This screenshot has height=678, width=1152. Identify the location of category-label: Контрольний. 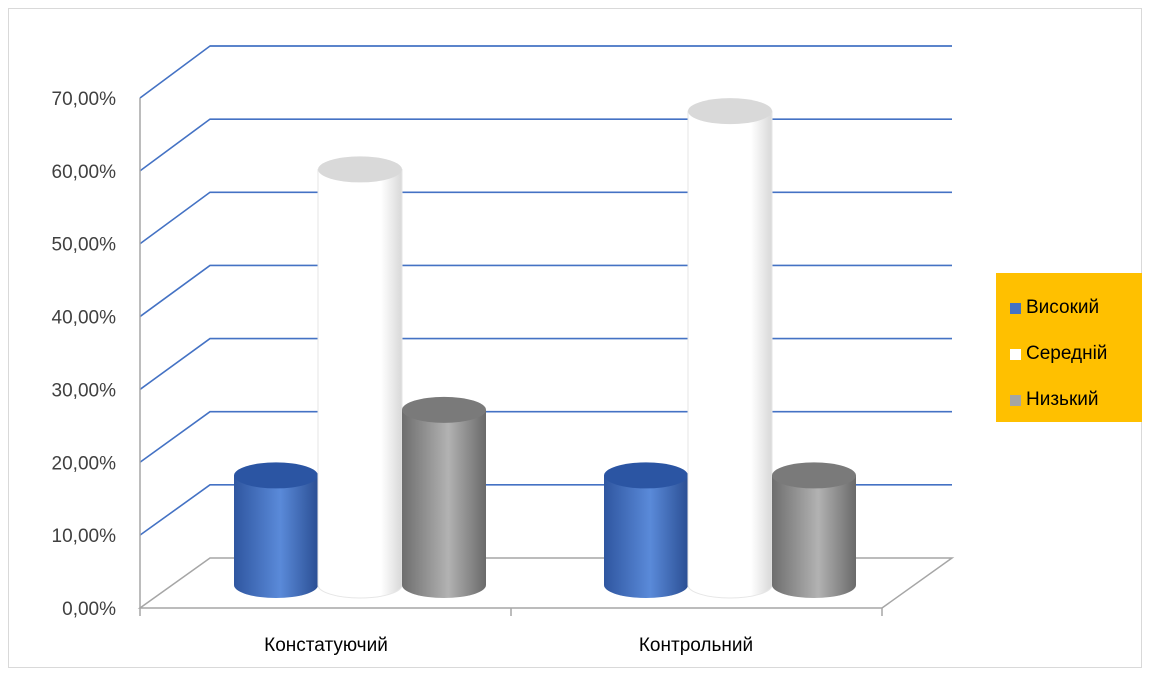
(696, 645).